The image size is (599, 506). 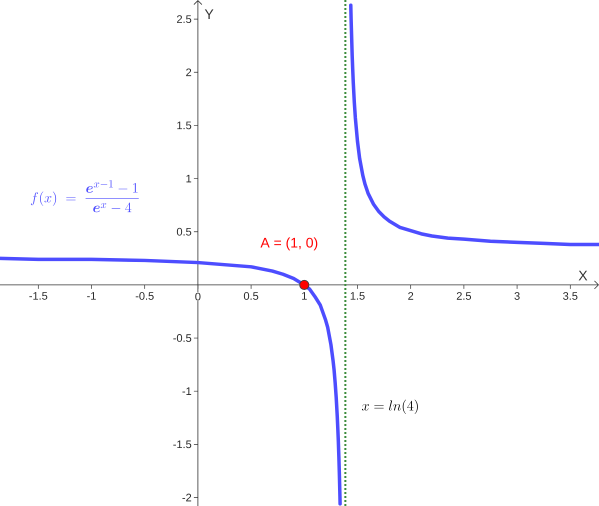 What do you see at coordinates (38, 296) in the screenshot?
I see `x-tick-label: -1.5` at bounding box center [38, 296].